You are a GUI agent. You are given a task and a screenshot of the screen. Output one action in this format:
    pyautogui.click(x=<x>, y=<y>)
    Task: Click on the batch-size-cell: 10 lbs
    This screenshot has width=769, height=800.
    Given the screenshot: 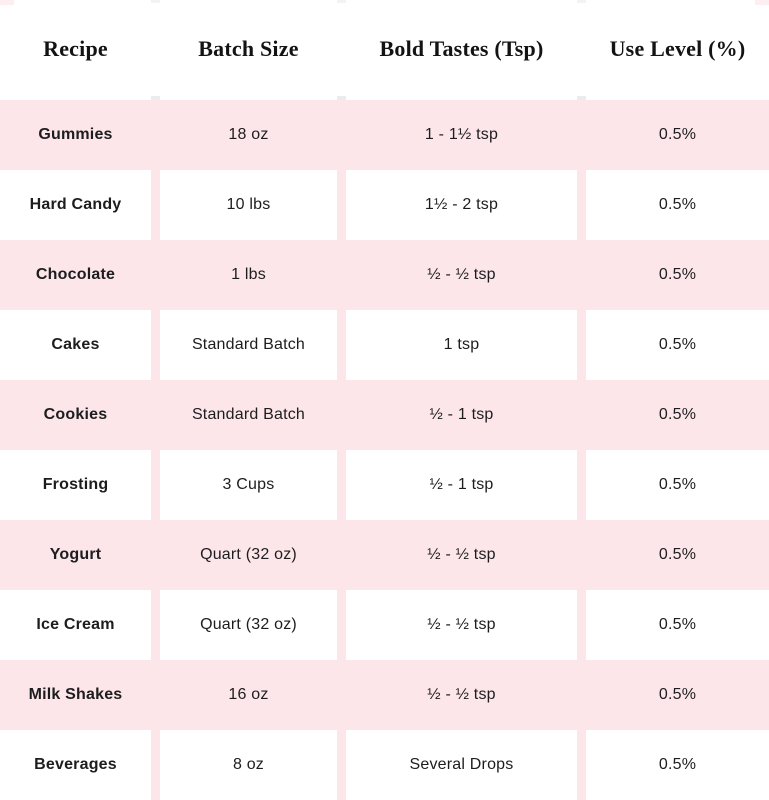 What is the action you would take?
    pyautogui.click(x=248, y=205)
    